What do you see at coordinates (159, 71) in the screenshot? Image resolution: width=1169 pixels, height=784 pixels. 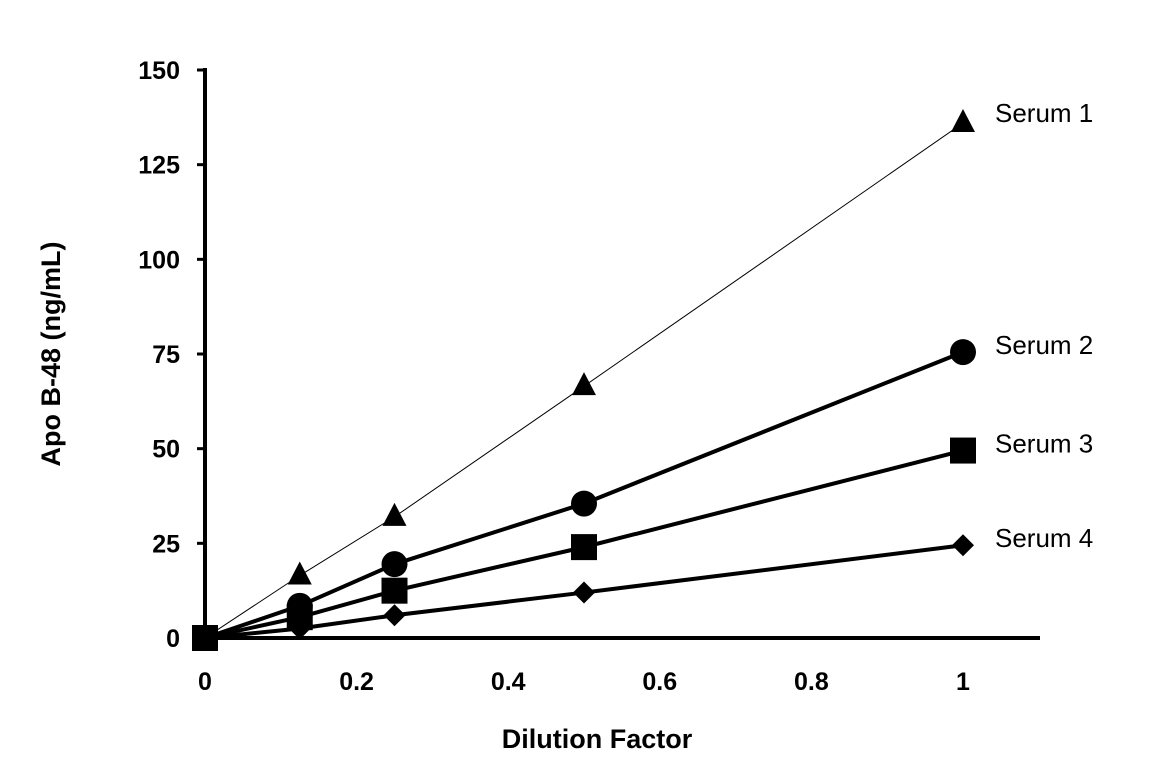 I see `y-tick-label: 150` at bounding box center [159, 71].